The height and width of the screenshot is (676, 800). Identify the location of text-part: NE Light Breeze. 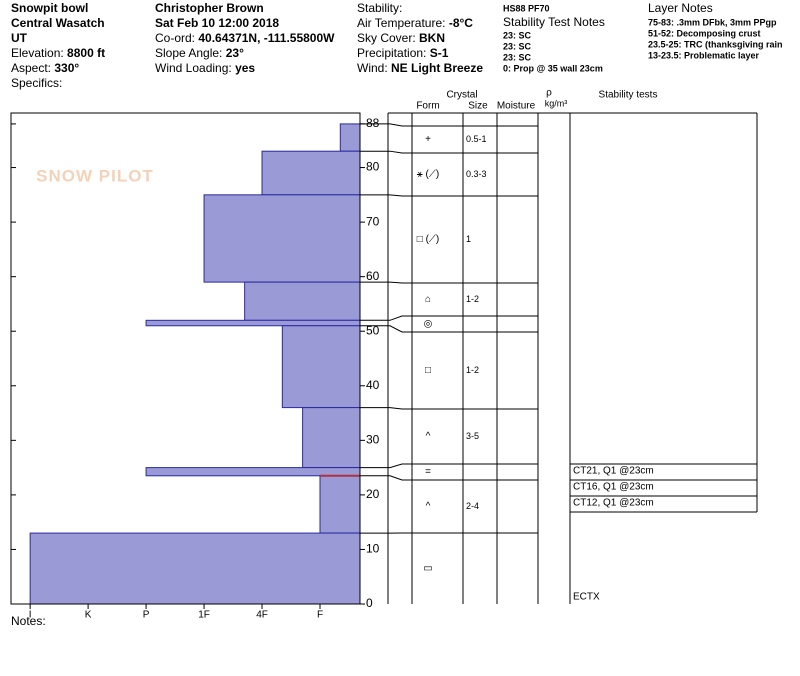
(437, 68).